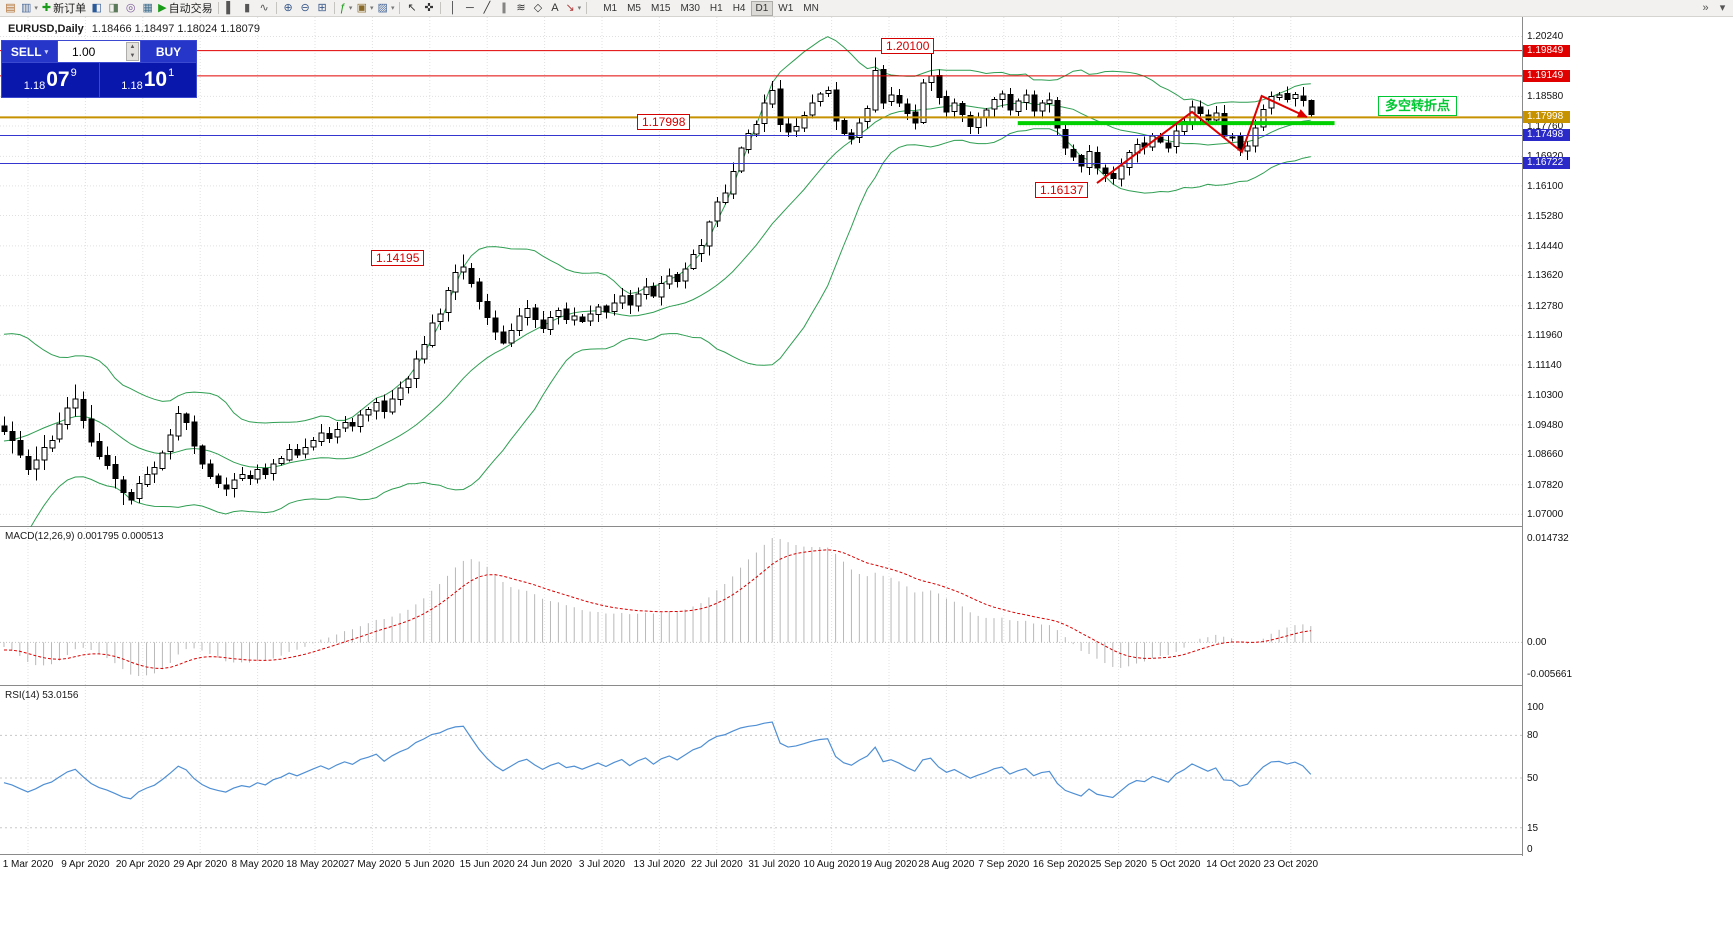 This screenshot has height=943, width=1733. Describe the element at coordinates (1530, 849) in the screenshot. I see `price-axis-tick: 0` at that location.